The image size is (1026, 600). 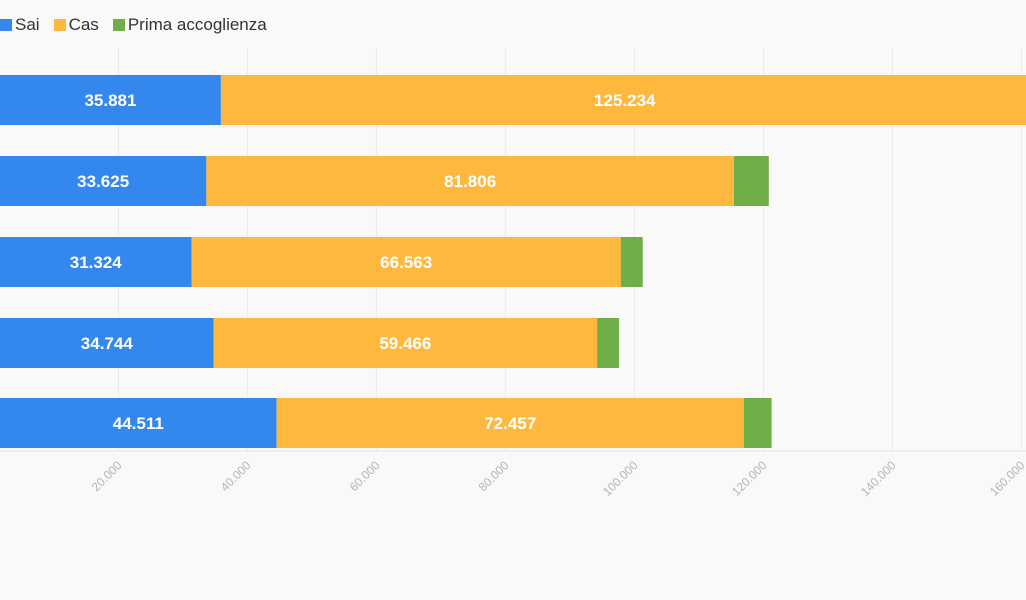 I want to click on legend-label-cas: Cas, so click(x=83, y=24).